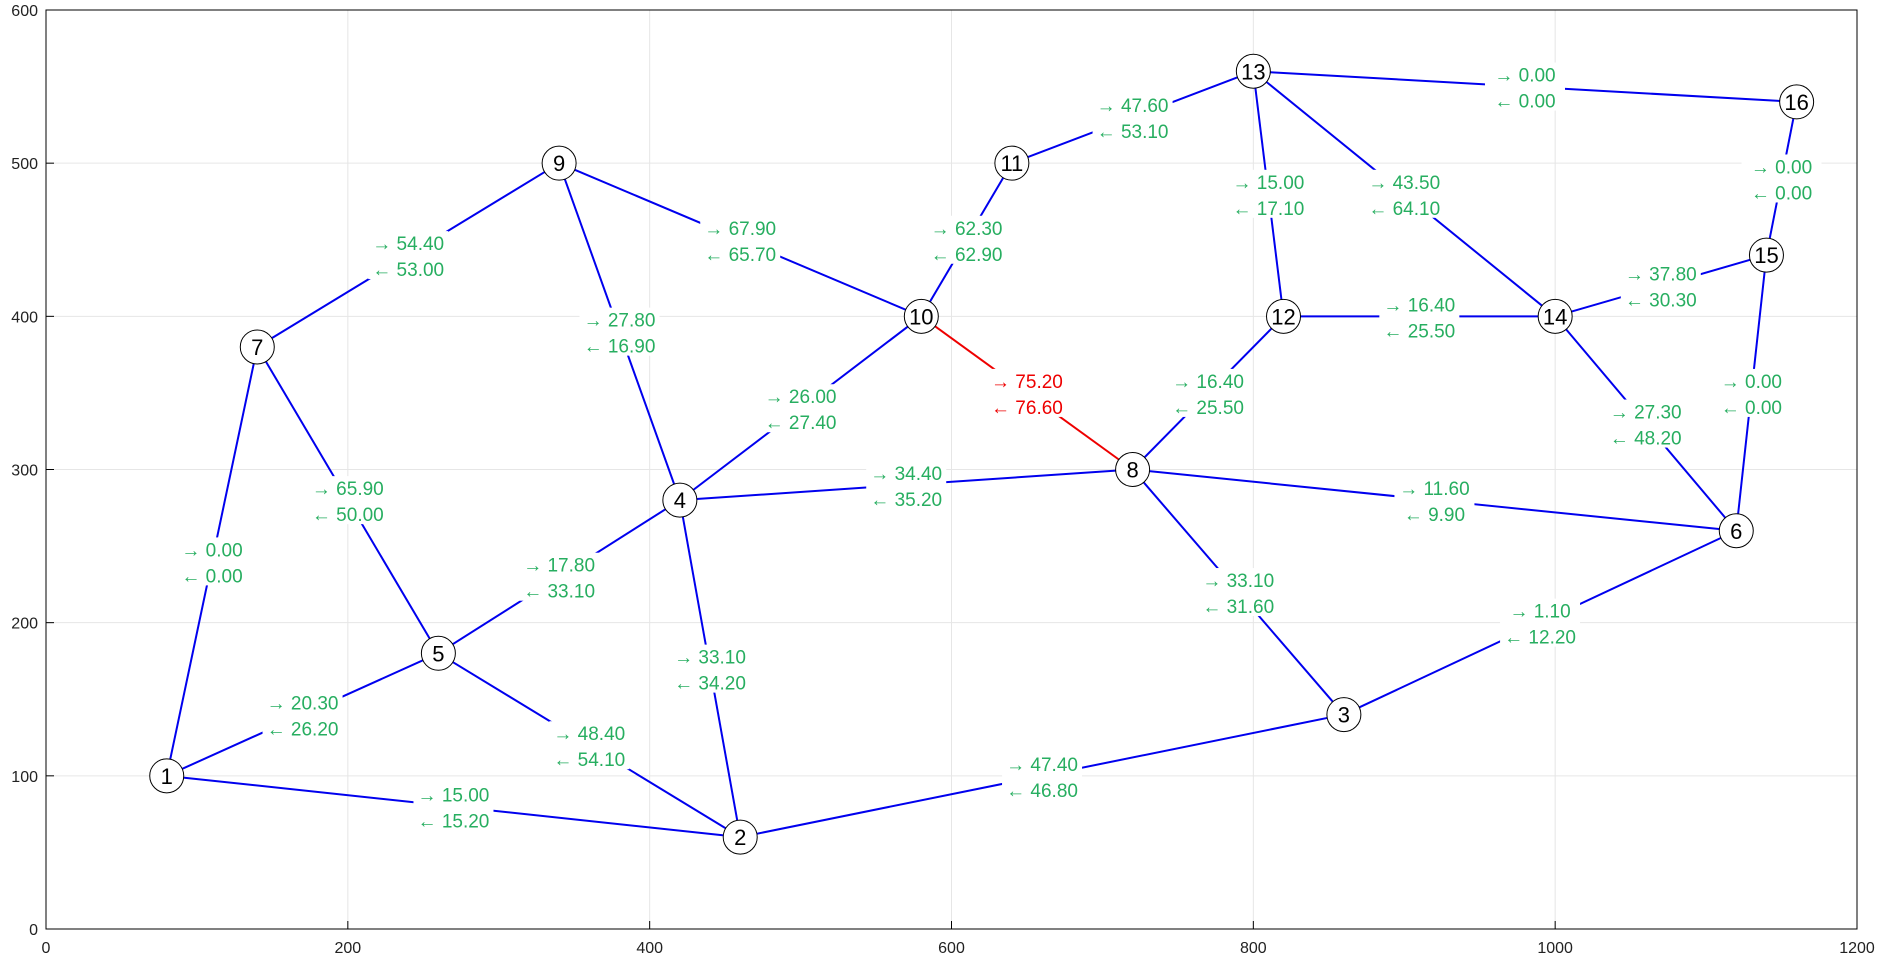 The image size is (1885, 962). I want to click on backward-flow-label: ← 34.20, so click(710, 684).